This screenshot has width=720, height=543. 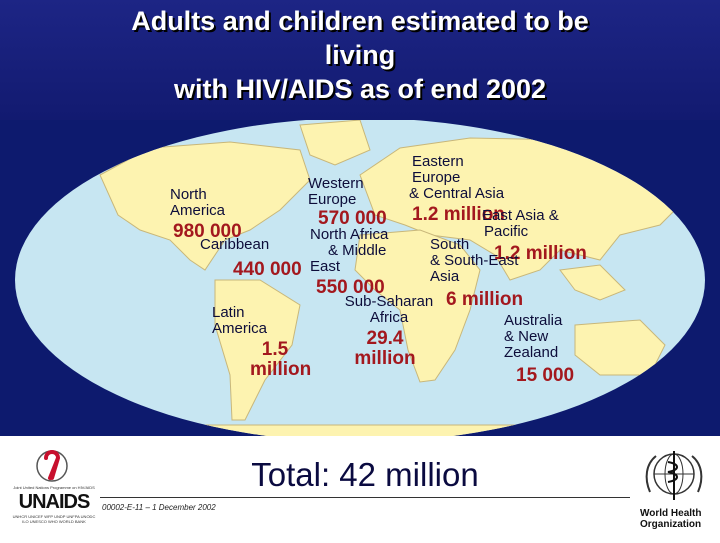 What do you see at coordinates (188, 194) in the screenshot?
I see `north-america-name-1: North` at bounding box center [188, 194].